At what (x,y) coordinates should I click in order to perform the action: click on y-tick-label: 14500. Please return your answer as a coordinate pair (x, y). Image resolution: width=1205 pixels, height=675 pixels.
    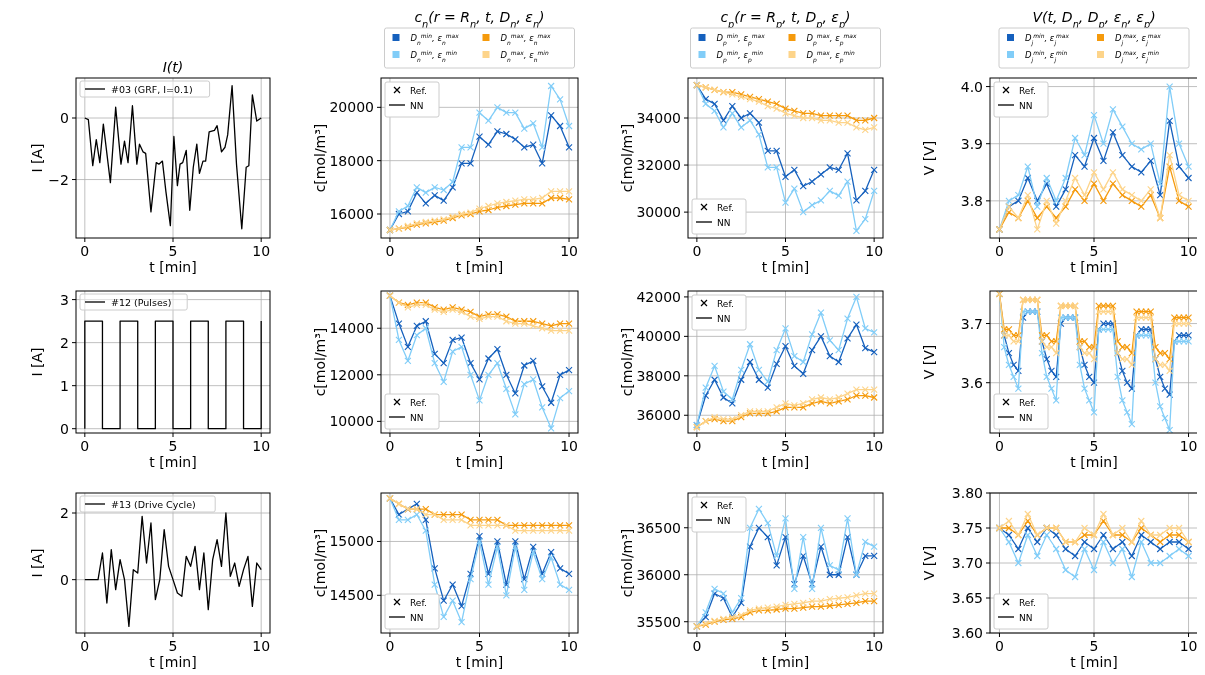
    Looking at the image, I should click on (351, 595).